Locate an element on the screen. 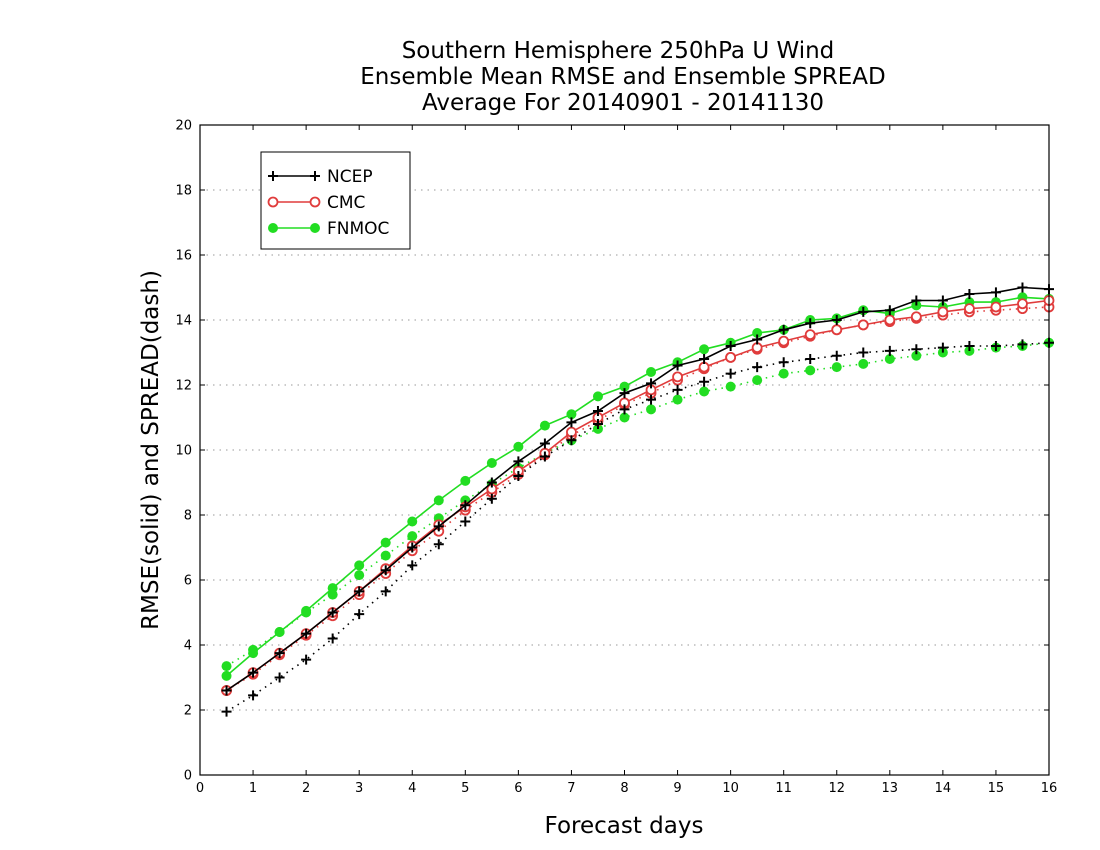 The width and height of the screenshot is (1100, 850). y-tick-label: 8 is located at coordinates (188, 516).